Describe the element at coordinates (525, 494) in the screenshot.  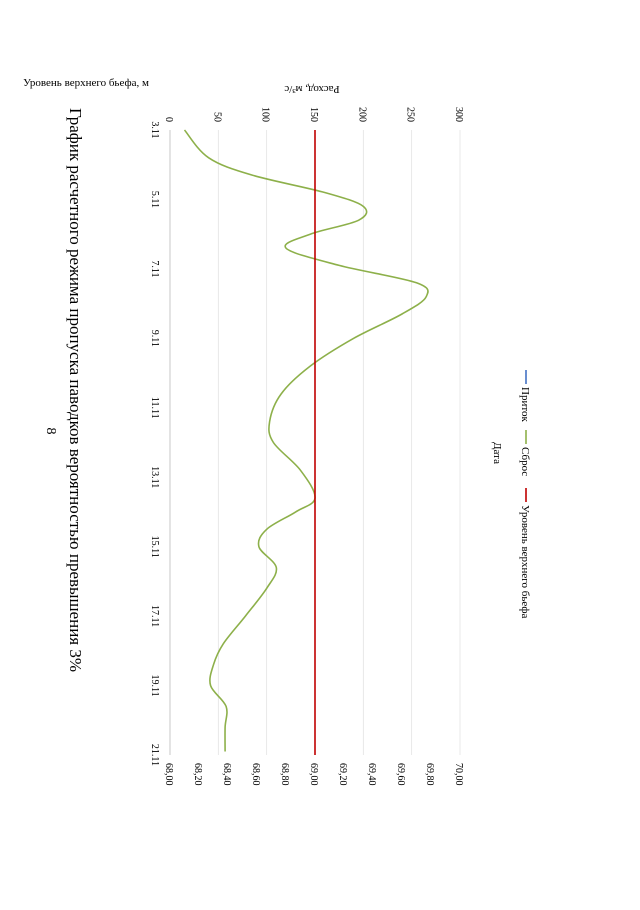
I see `legend: Приток Сброс Уровень верхнего бьефа` at that location.